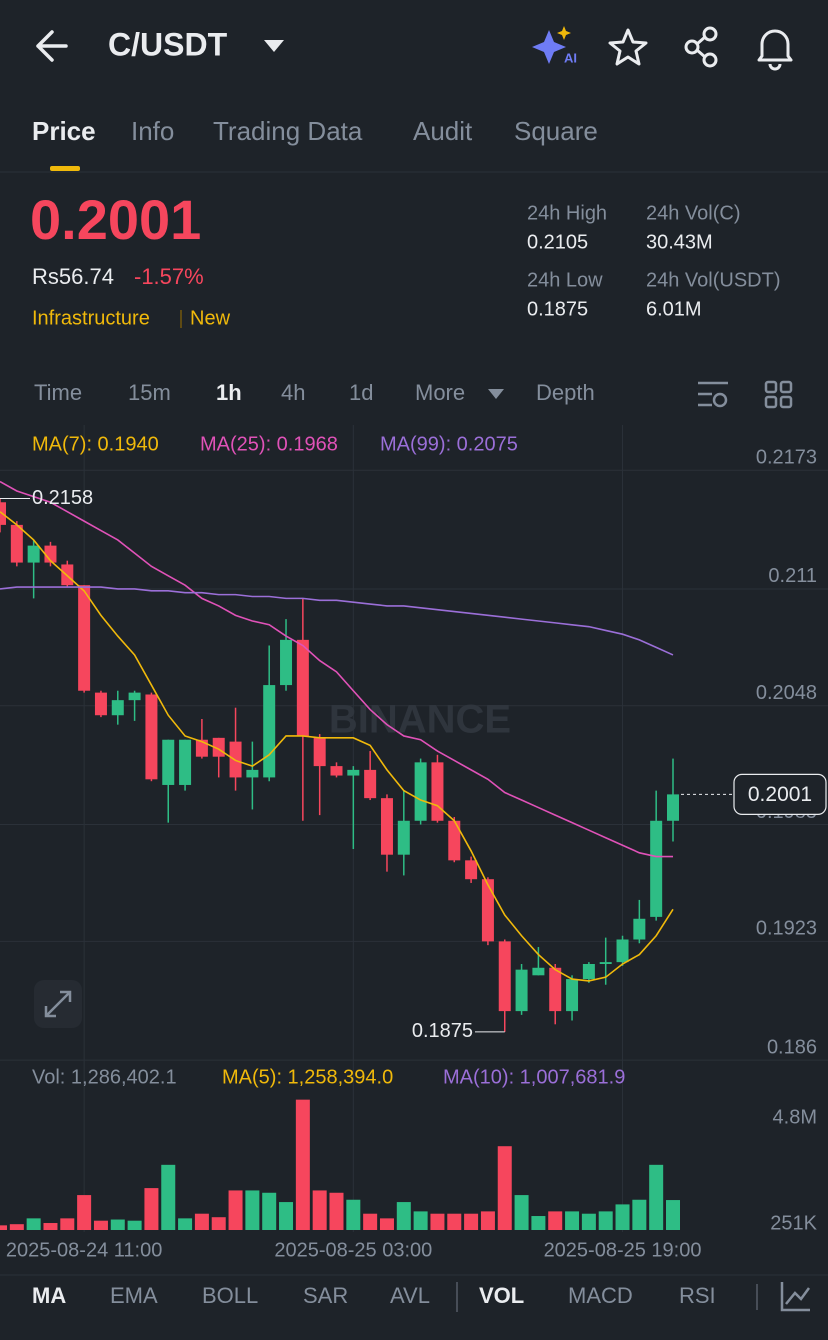 Image resolution: width=828 pixels, height=1340 pixels. What do you see at coordinates (795, 1118) in the screenshot?
I see `volume-tick-label: 4.8M` at bounding box center [795, 1118].